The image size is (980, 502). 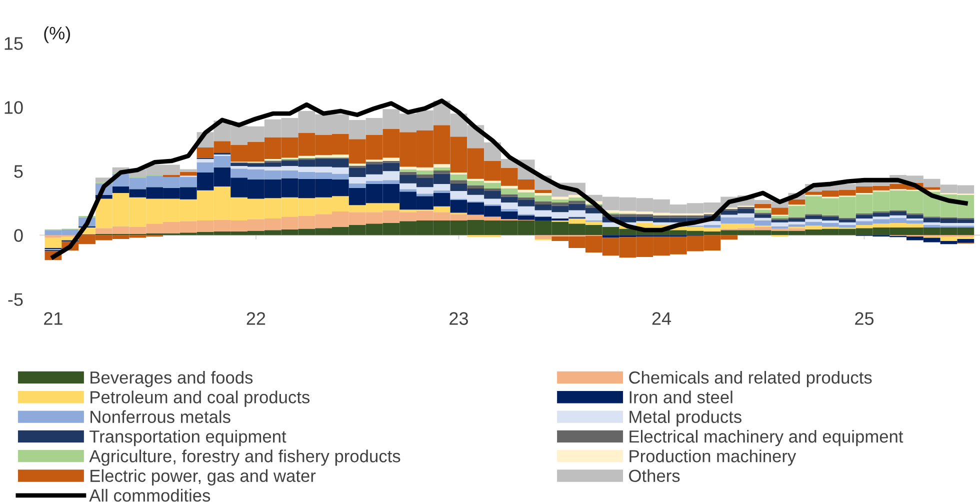 I want to click on legend-label: Beverages and foods, so click(x=171, y=379).